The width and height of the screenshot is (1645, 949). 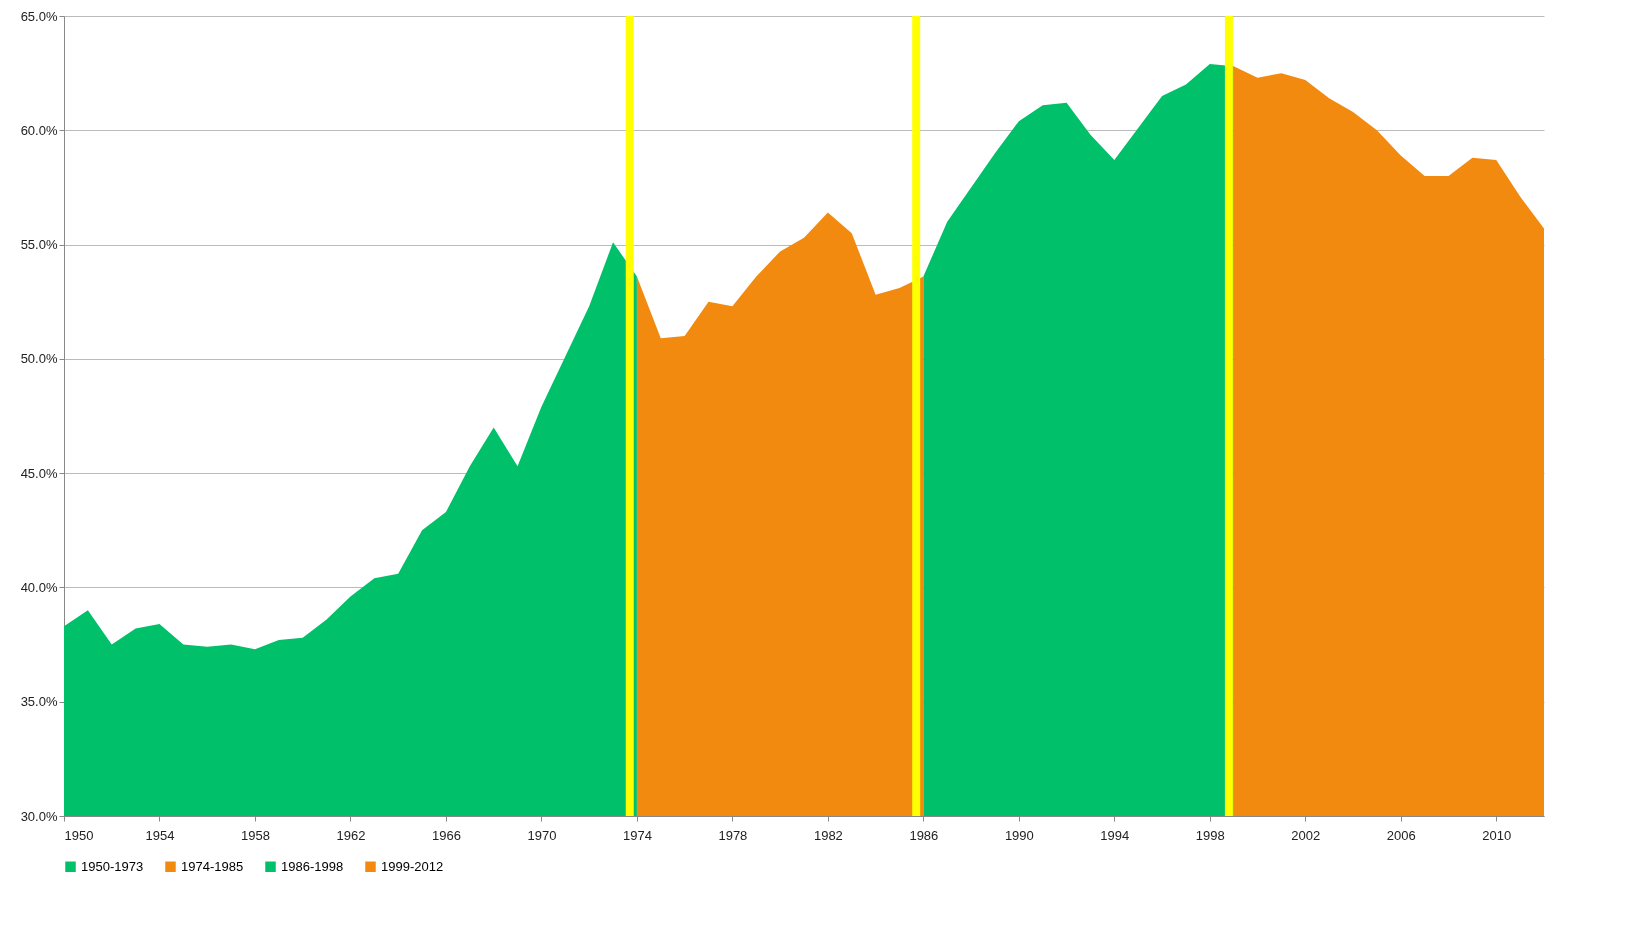 I want to click on y-tick-label: 50.0%, so click(x=39, y=359).